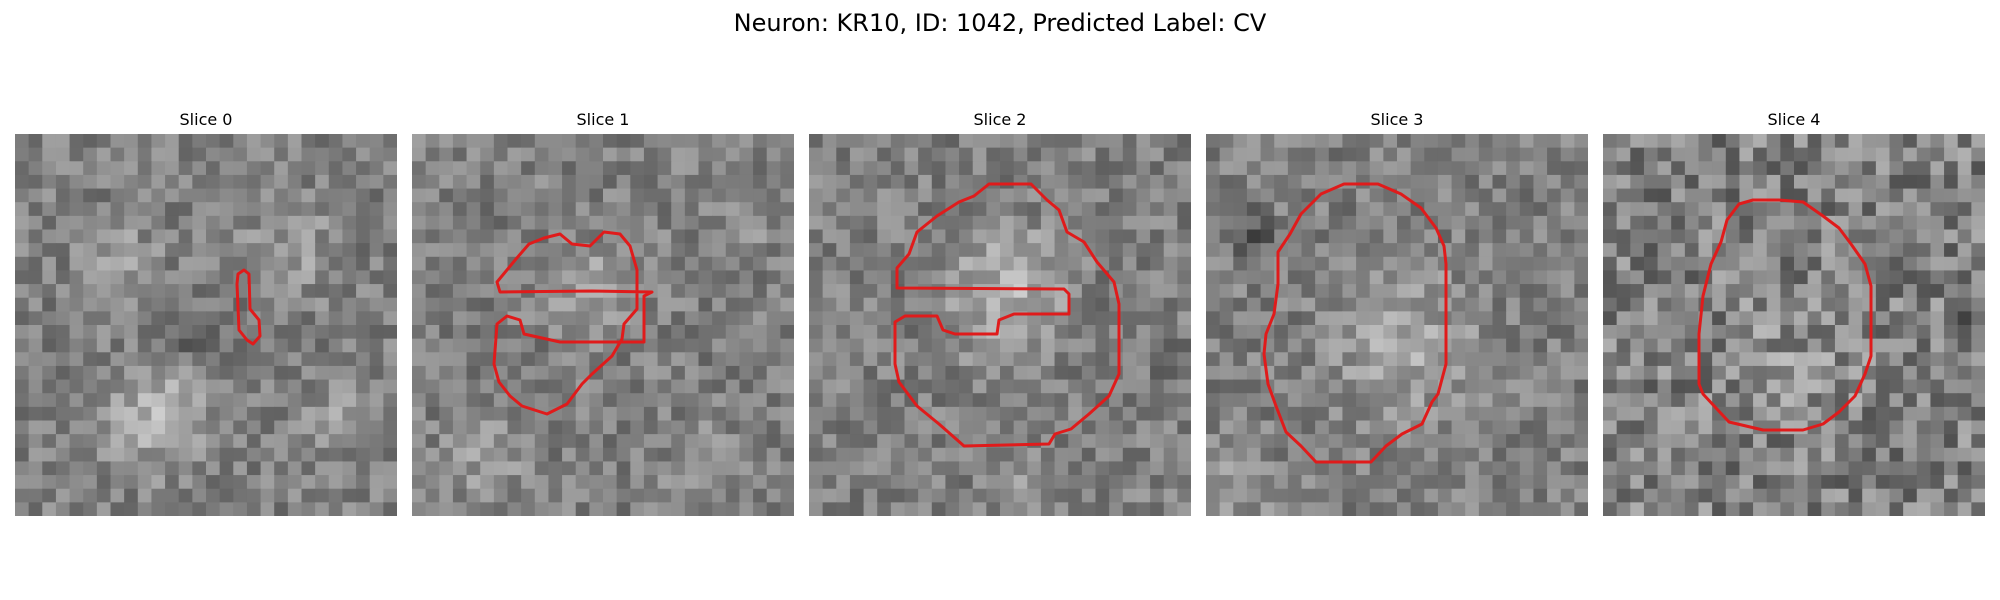  I want to click on slice-panel-2: Slice 2, so click(1000, 313).